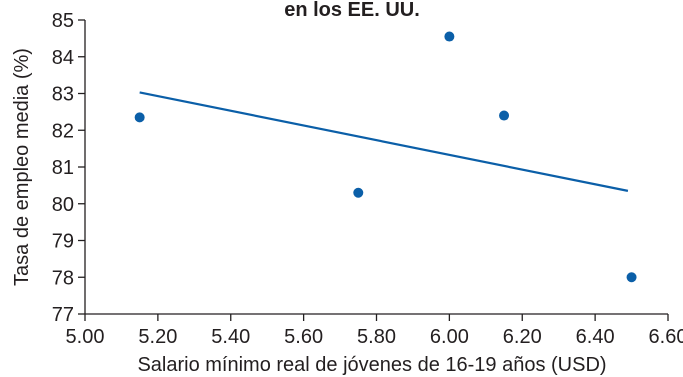  I want to click on x-tick-label: 6.00, so click(449, 337).